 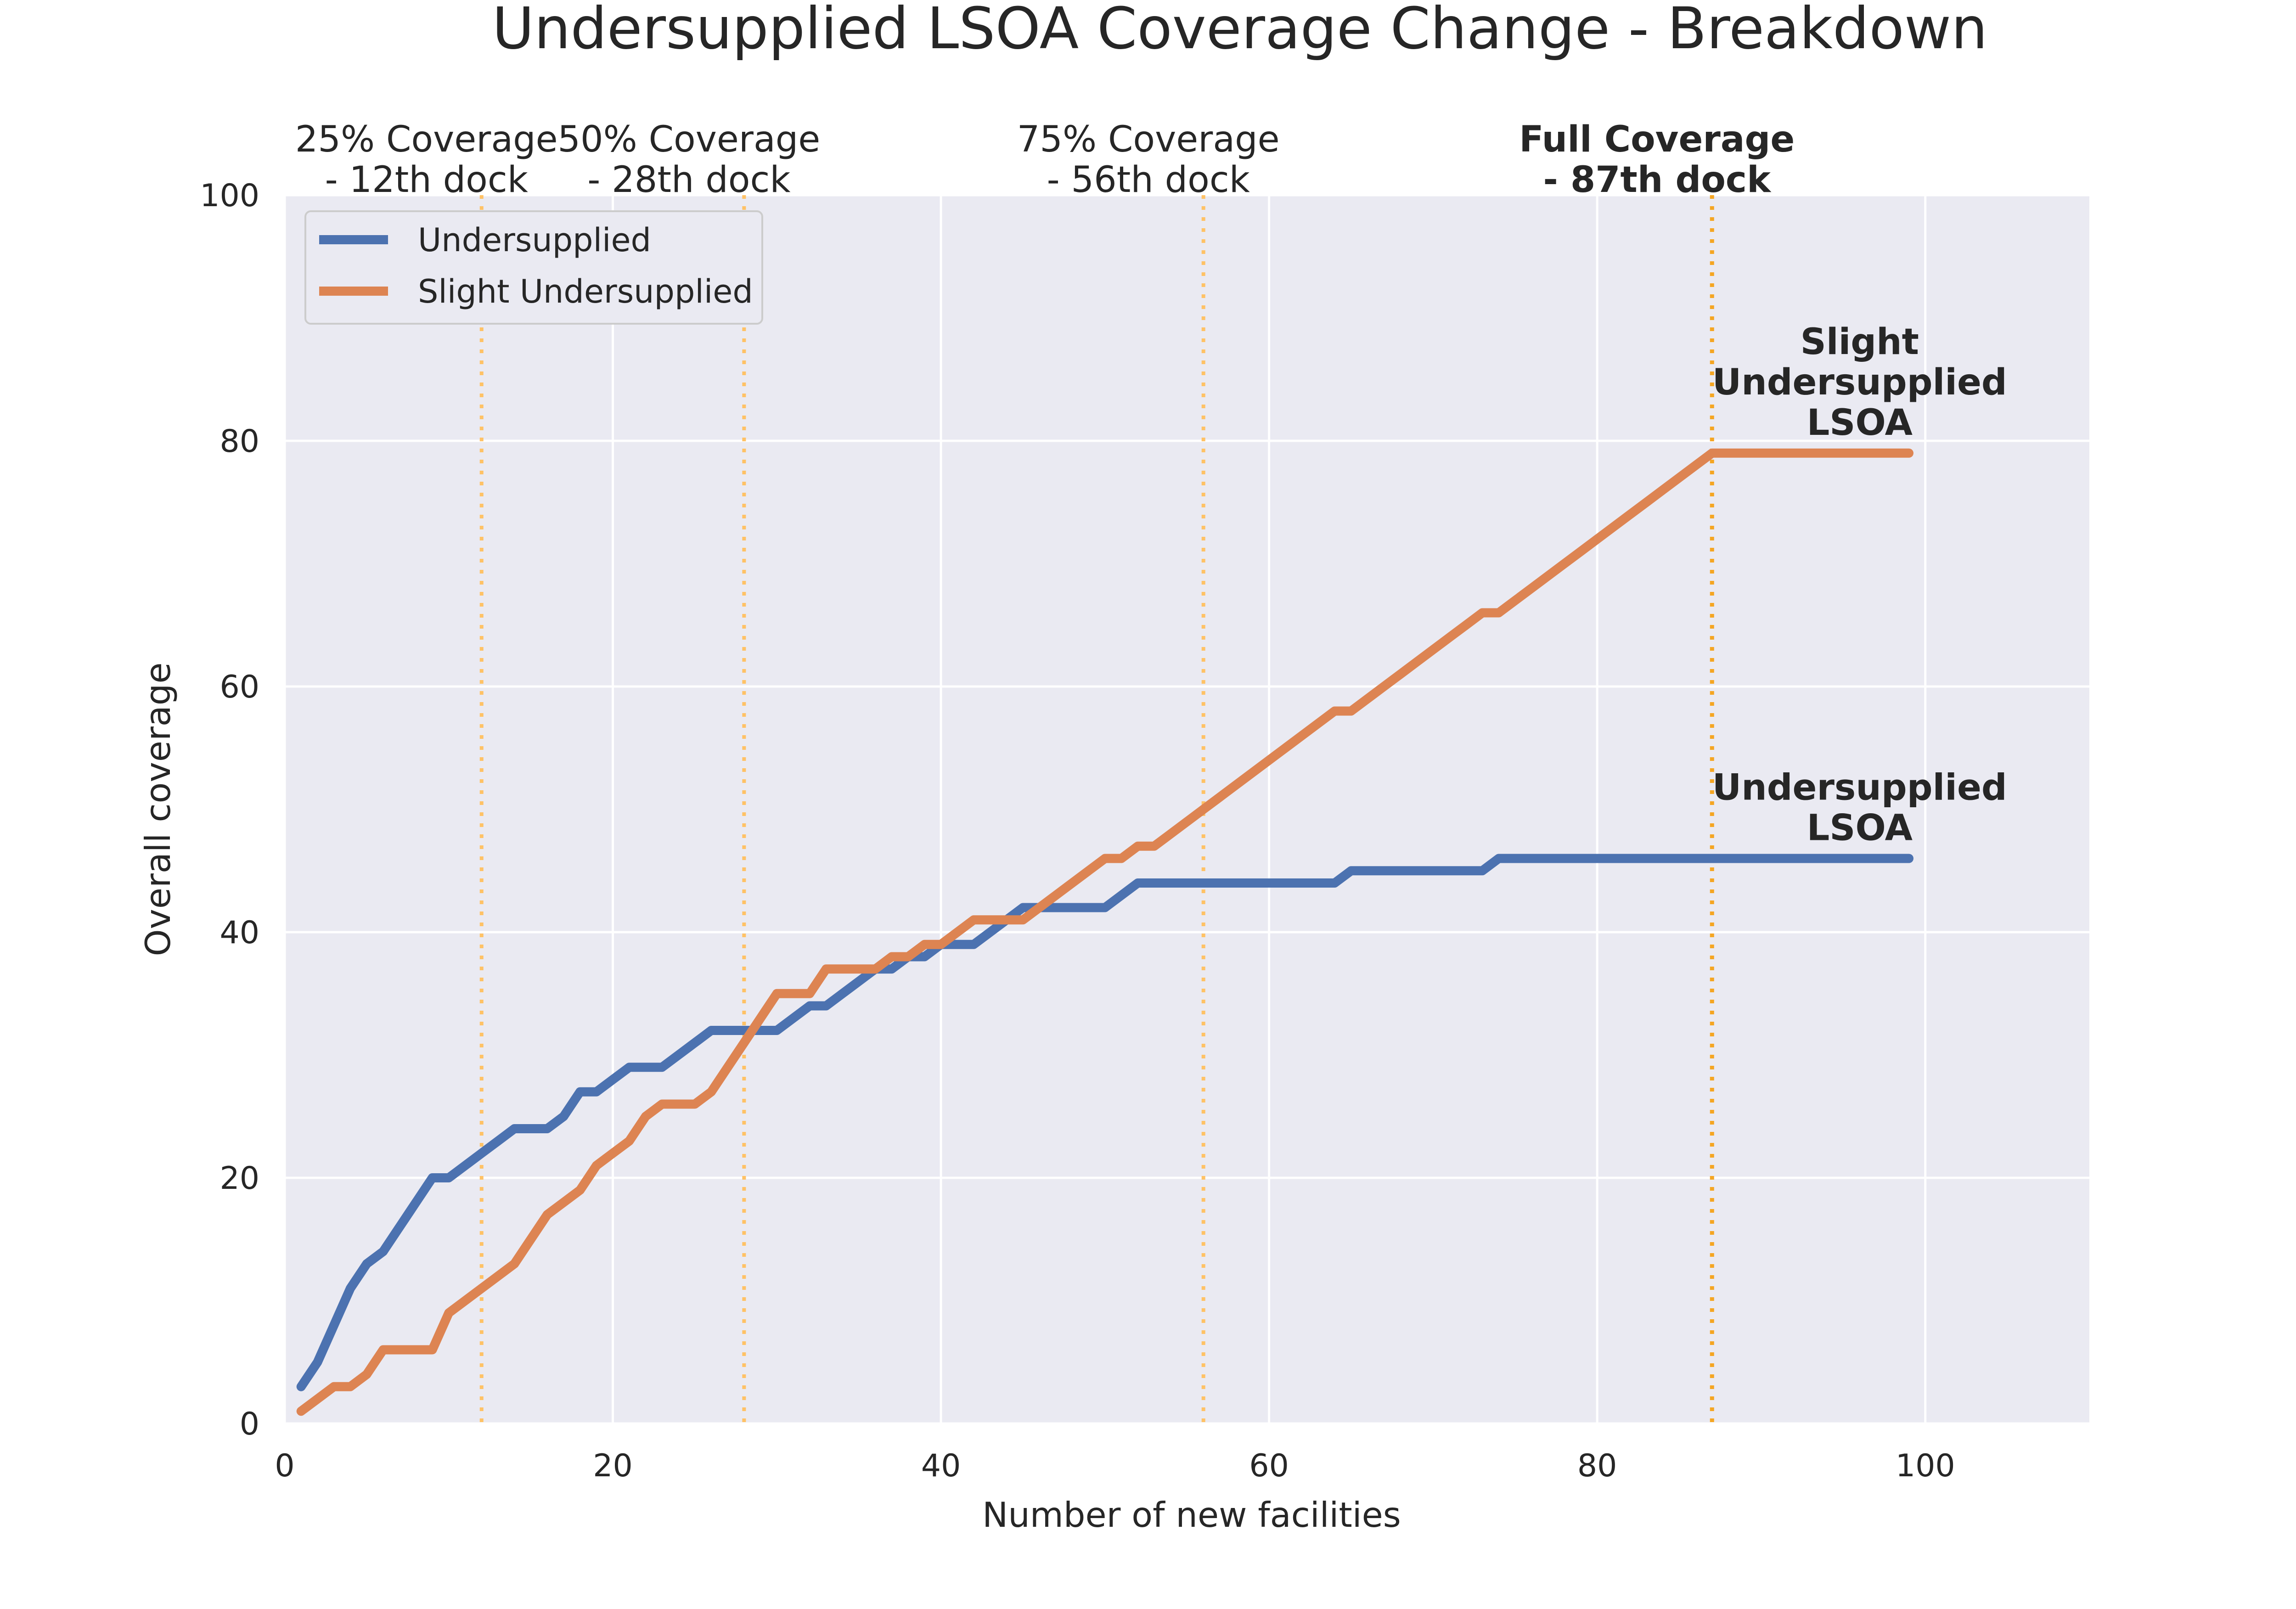 What do you see at coordinates (250, 1424) in the screenshot?
I see `y-tick-label: 0` at bounding box center [250, 1424].